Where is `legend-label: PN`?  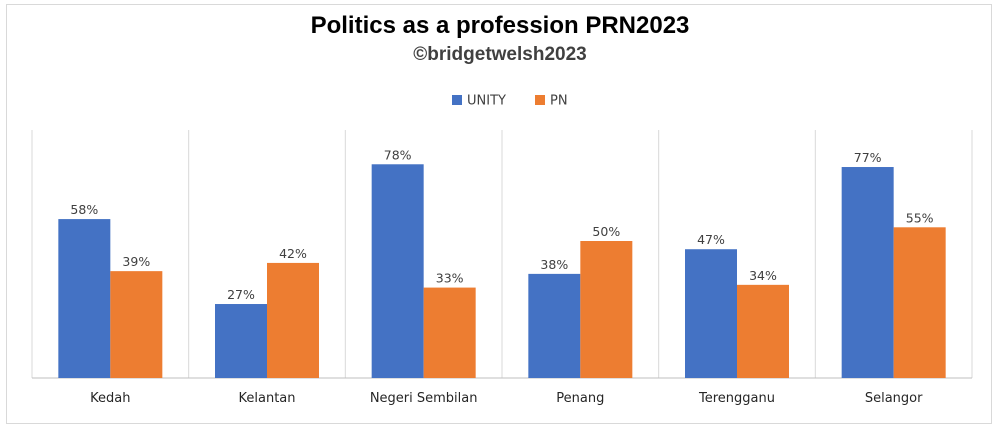 legend-label: PN is located at coordinates (559, 101).